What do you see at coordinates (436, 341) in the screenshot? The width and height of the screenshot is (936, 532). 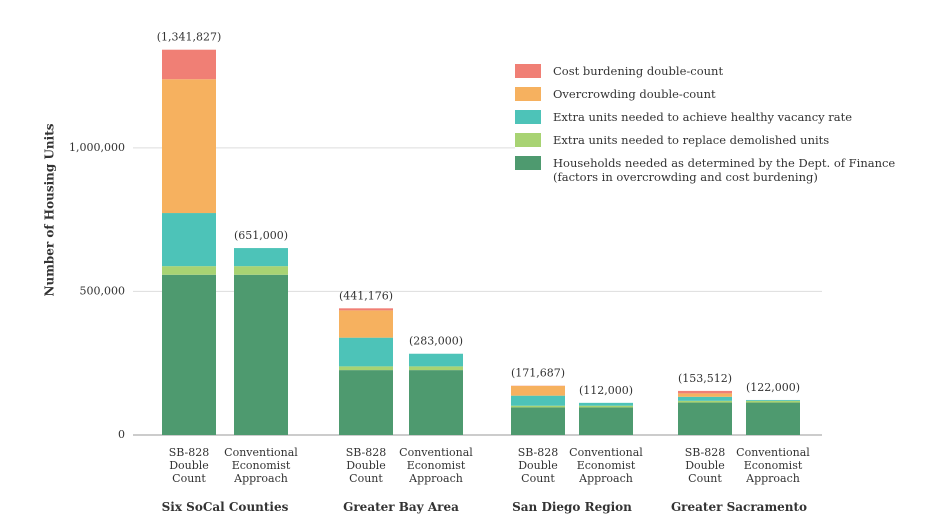 I see `total-label: (283,000)` at bounding box center [436, 341].